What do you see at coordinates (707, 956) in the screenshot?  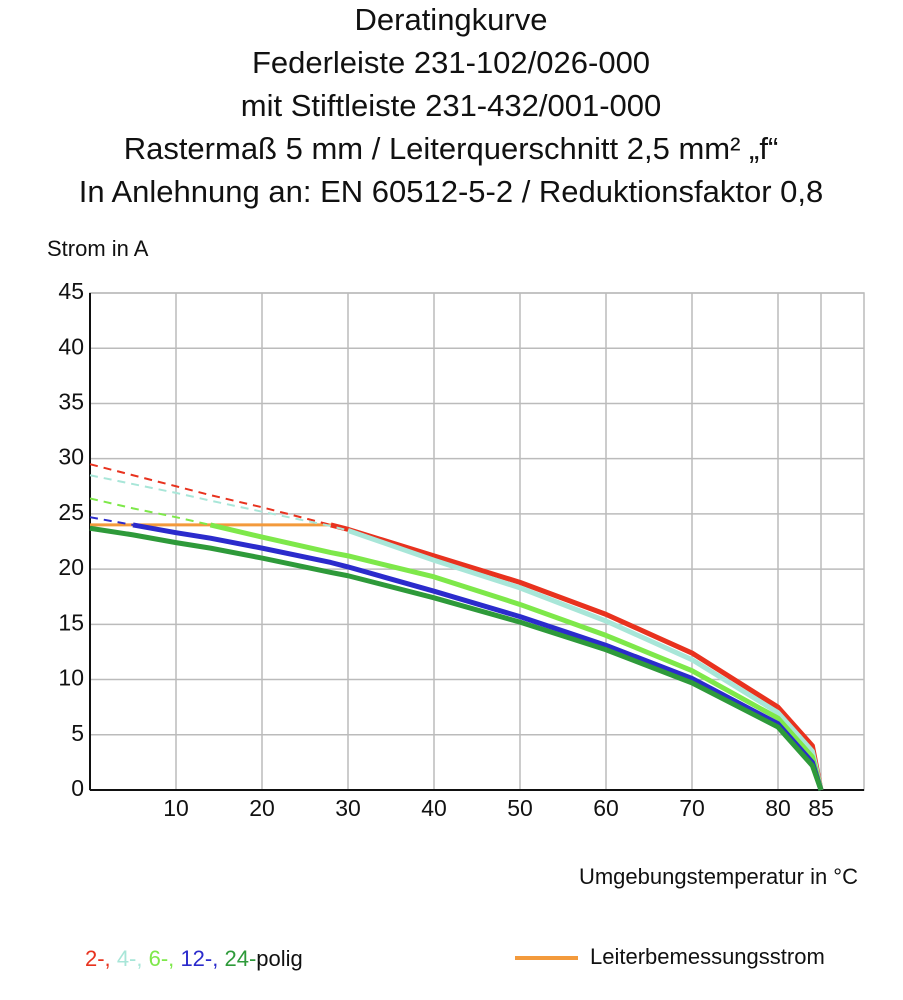 I see `legend-label: Leiterbemessungsstrom` at bounding box center [707, 956].